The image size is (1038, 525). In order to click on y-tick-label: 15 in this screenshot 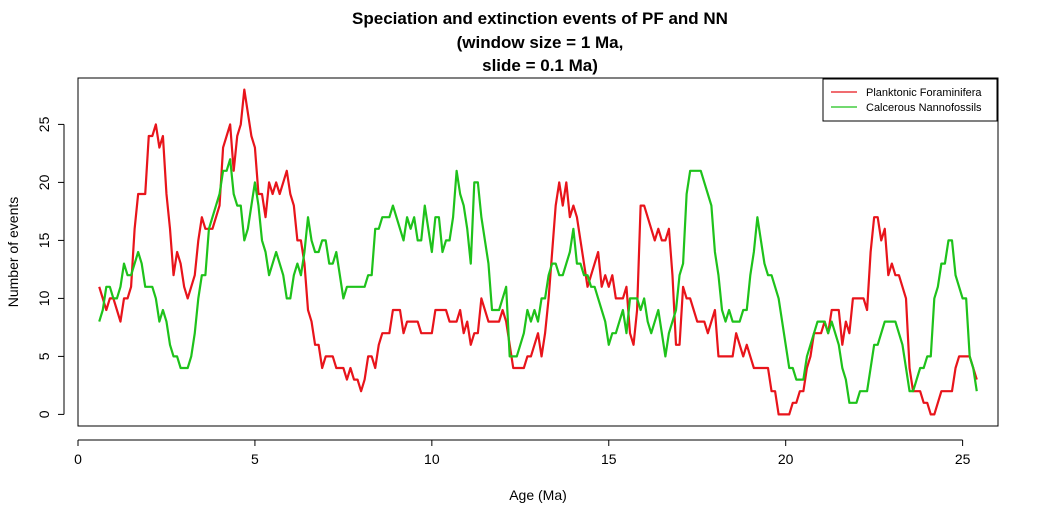, I will do `click(44, 240)`.